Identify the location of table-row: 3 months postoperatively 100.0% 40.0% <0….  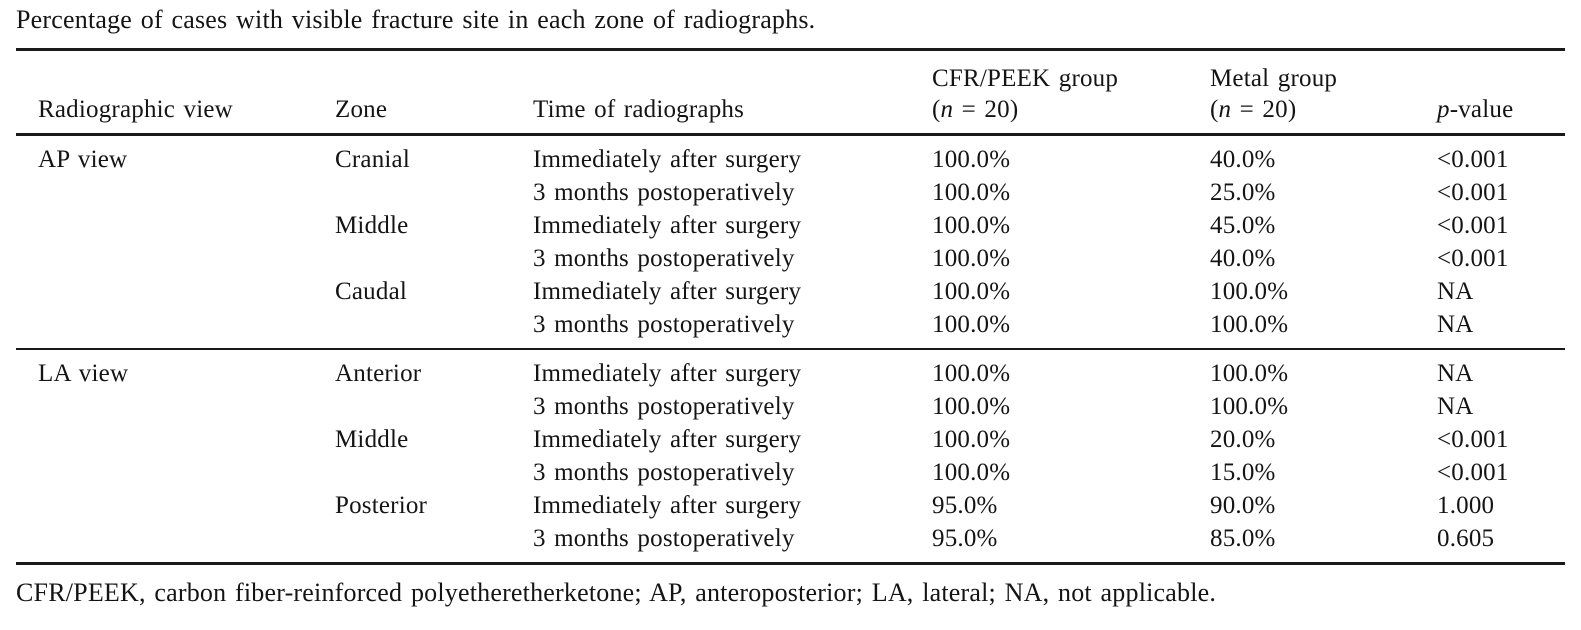
(790, 258).